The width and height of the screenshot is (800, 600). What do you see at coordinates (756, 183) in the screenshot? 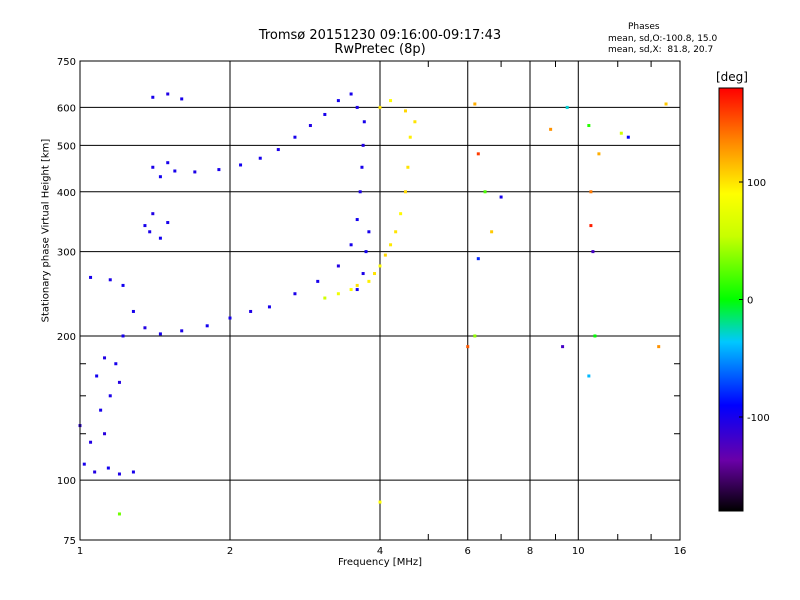
I see `colorbar-tick-label: 100` at bounding box center [756, 183].